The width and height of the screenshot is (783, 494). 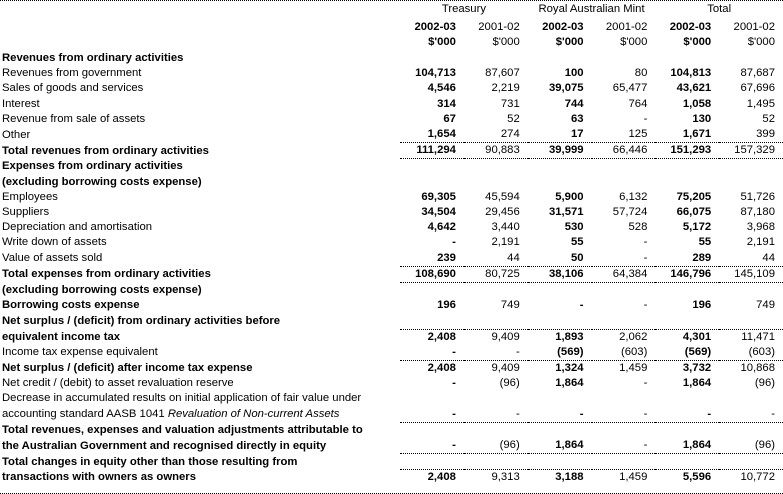 What do you see at coordinates (446, 103) in the screenshot?
I see `cell-value: 314` at bounding box center [446, 103].